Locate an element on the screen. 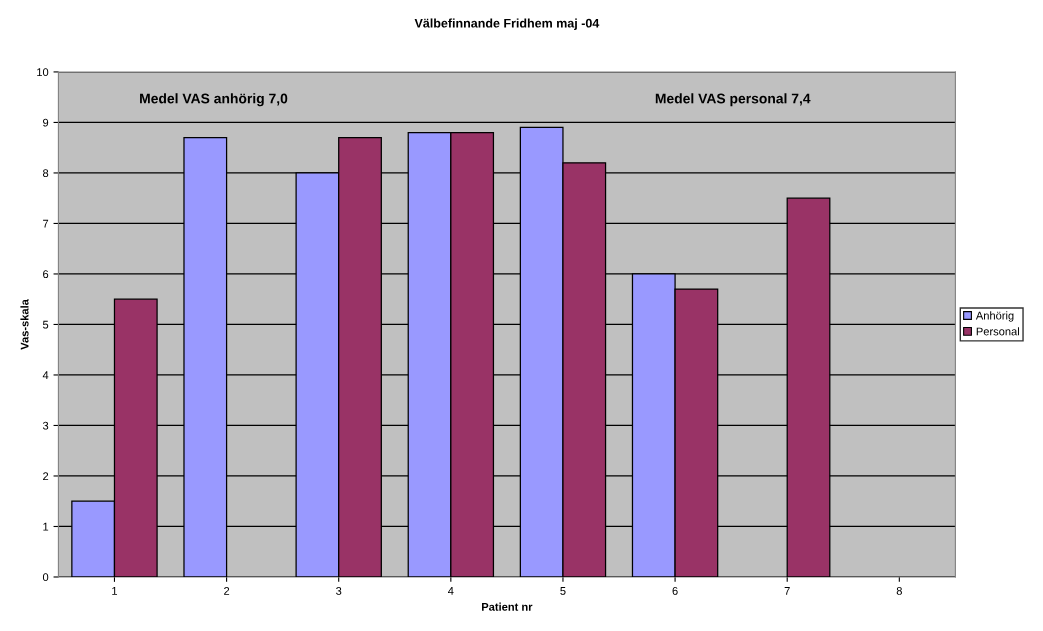 This screenshot has width=1043, height=631. x-tick-label: 3 is located at coordinates (339, 591).